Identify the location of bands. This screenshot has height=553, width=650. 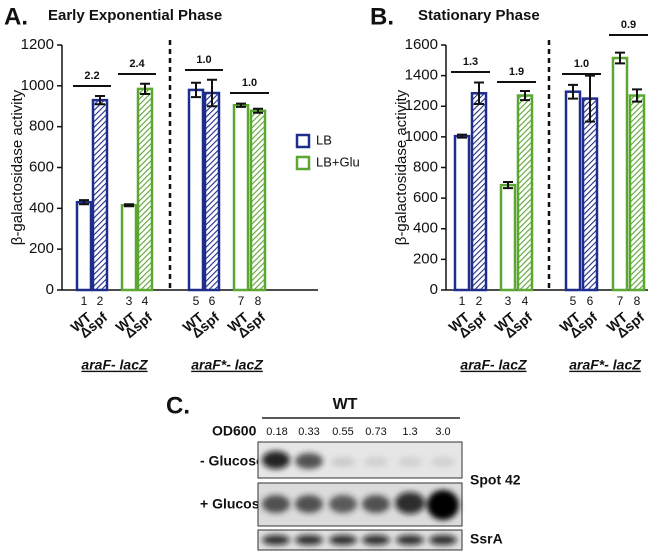
(360, 498).